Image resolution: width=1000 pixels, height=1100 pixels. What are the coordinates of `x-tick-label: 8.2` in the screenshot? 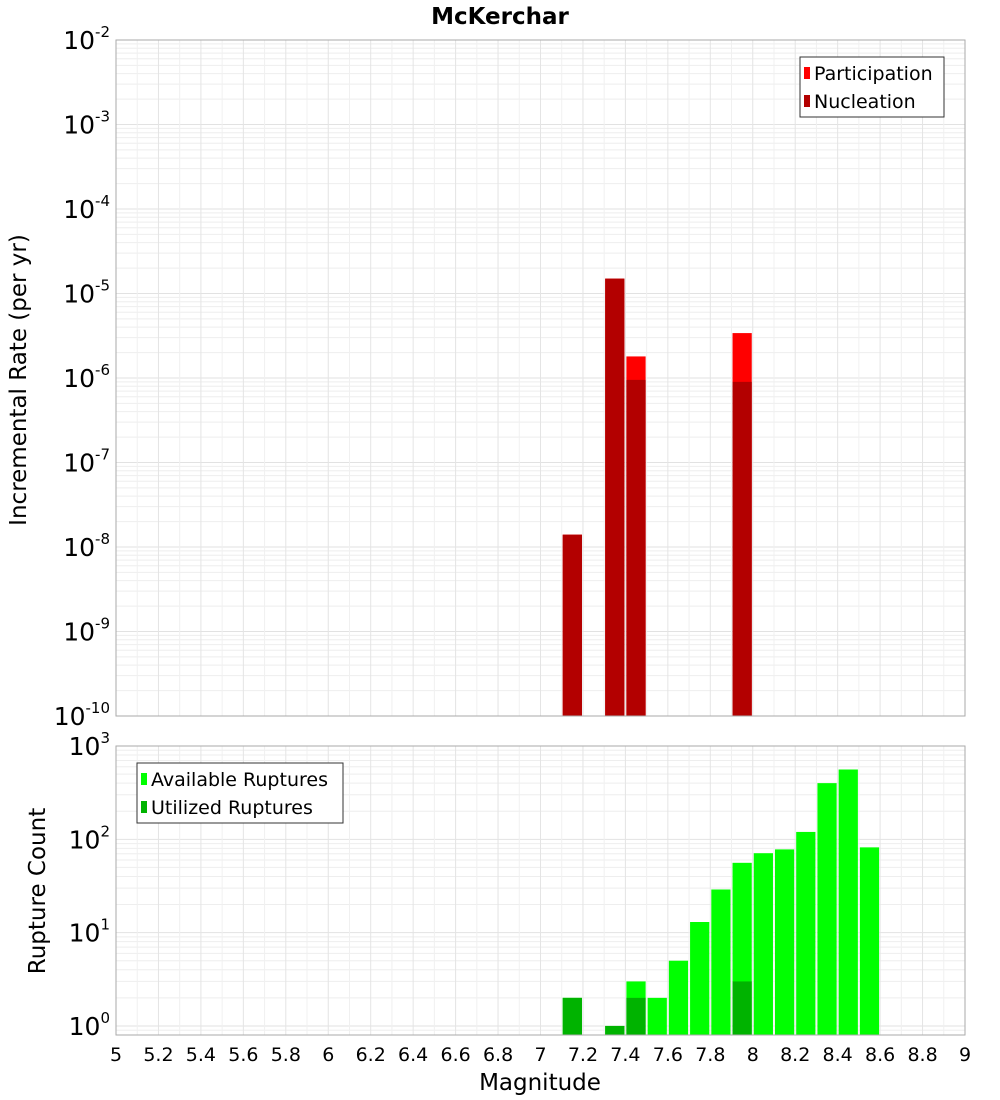 It's located at (795, 1055).